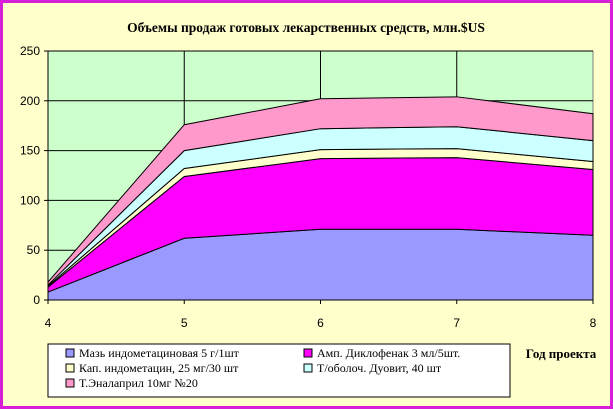 This screenshot has height=409, width=613. What do you see at coordinates (593, 323) in the screenshot?
I see `x-tick-label-4: 8` at bounding box center [593, 323].